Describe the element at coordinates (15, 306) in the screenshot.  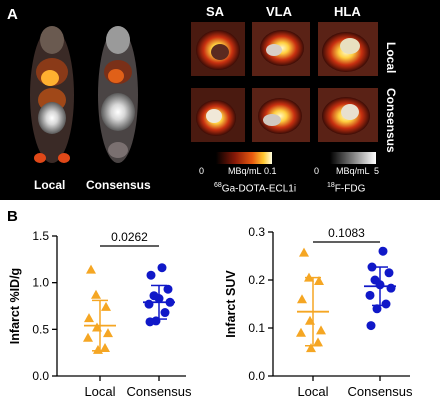
I see `y-axis-label: Infarct %ID/g` at that location.